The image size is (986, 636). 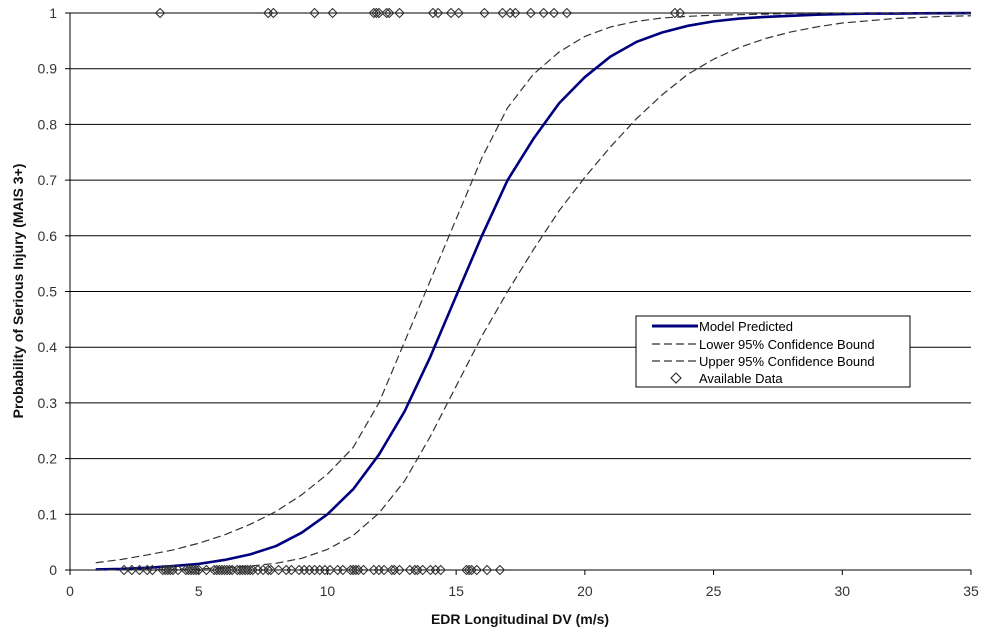 I want to click on legend-label-model-predicted: Model Predicted, so click(x=746, y=326).